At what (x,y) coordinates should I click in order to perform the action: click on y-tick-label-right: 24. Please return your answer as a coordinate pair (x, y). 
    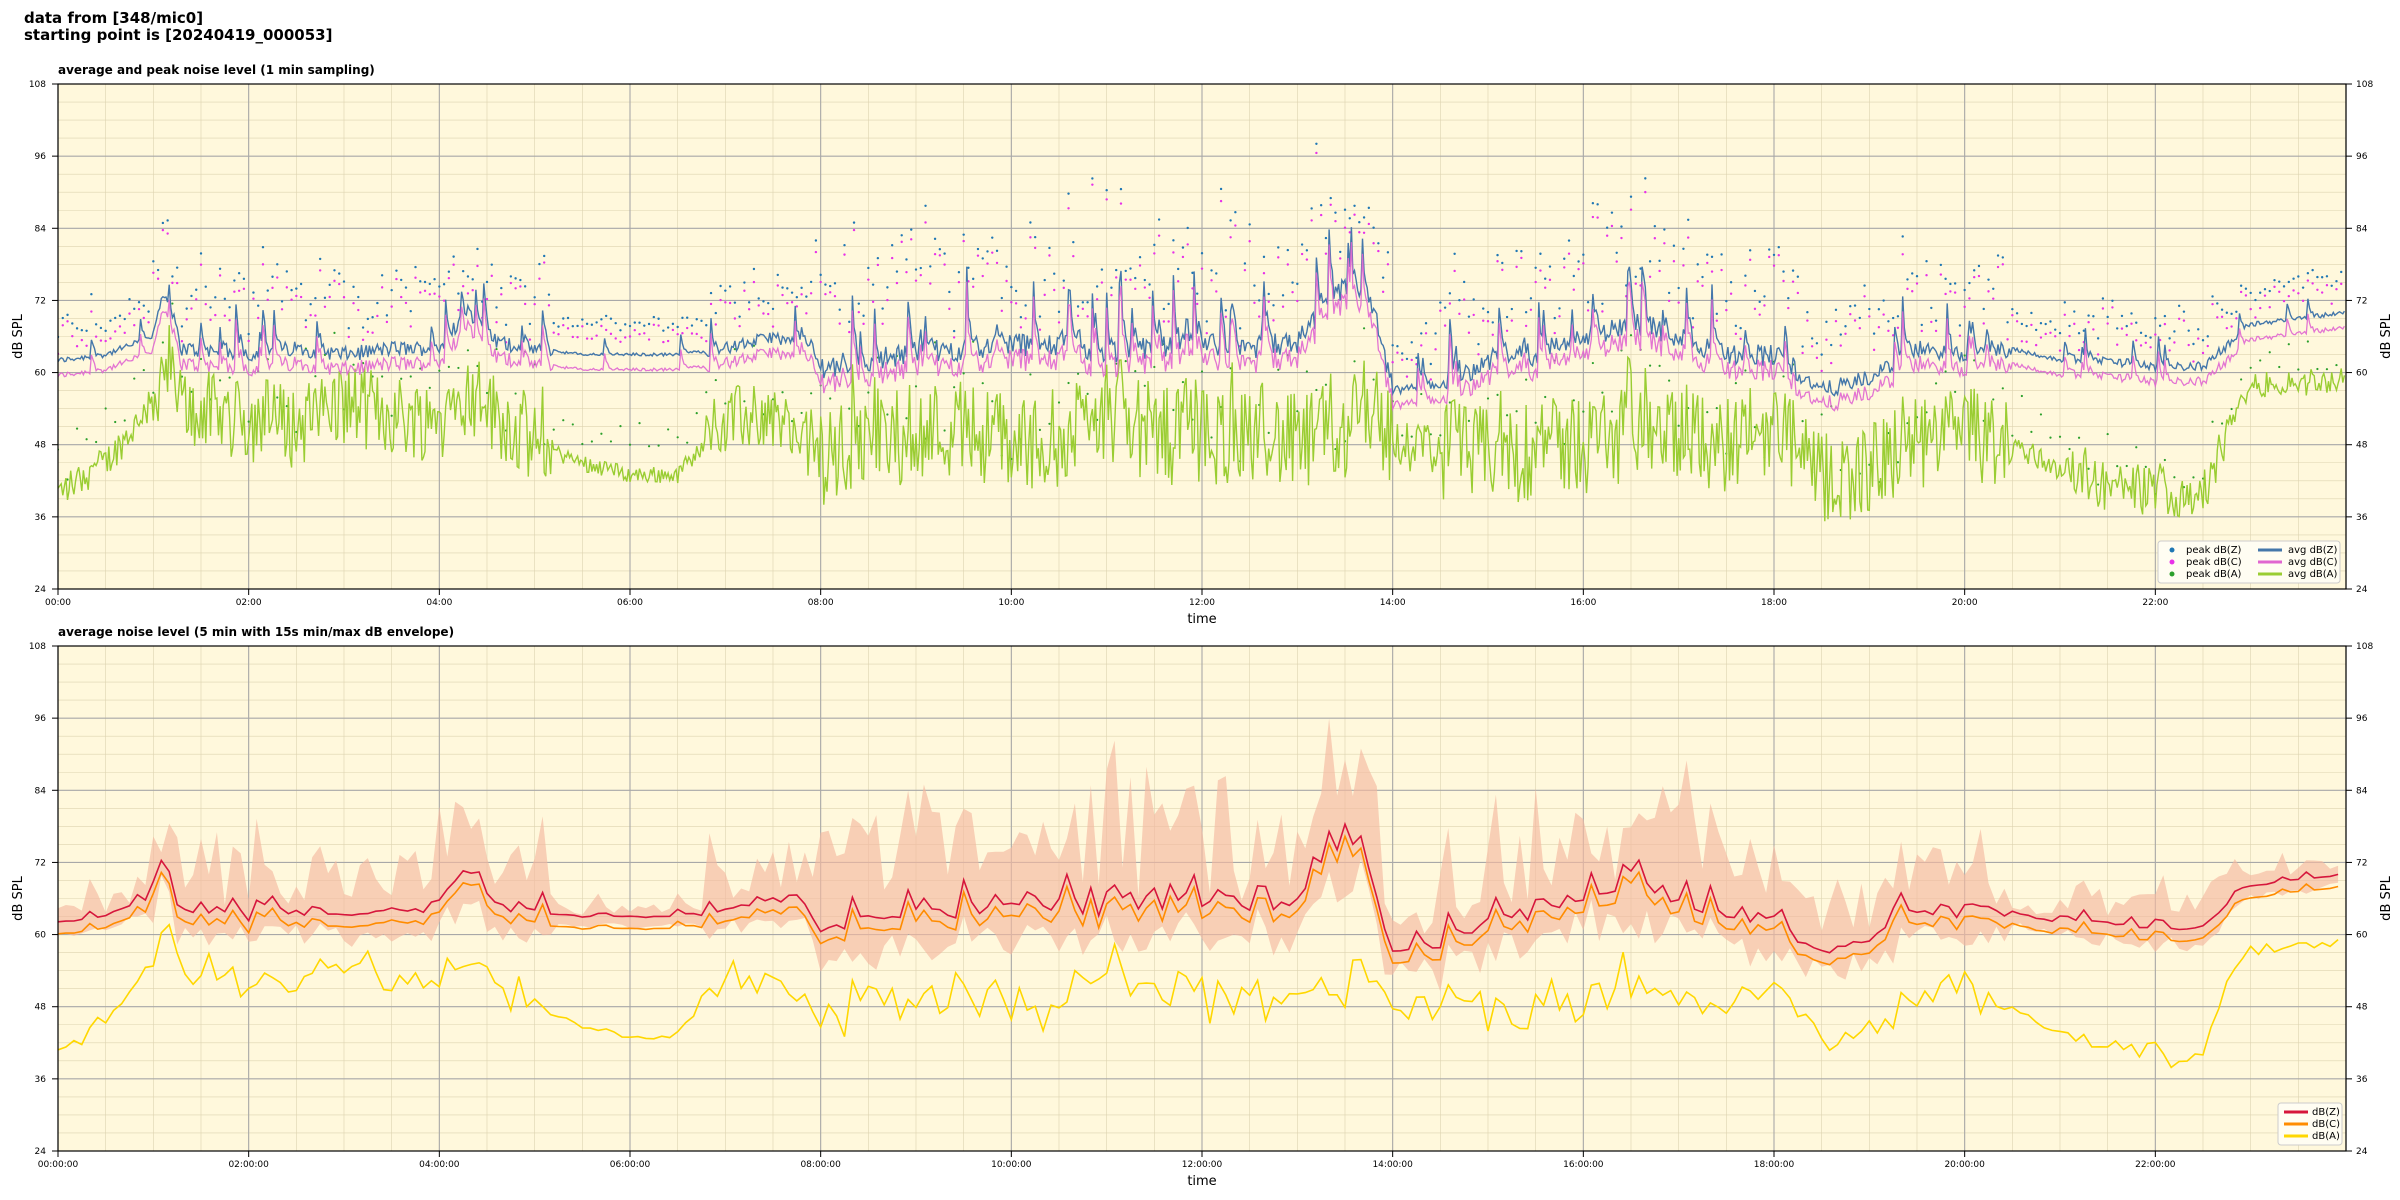
    Looking at the image, I should click on (2362, 590).